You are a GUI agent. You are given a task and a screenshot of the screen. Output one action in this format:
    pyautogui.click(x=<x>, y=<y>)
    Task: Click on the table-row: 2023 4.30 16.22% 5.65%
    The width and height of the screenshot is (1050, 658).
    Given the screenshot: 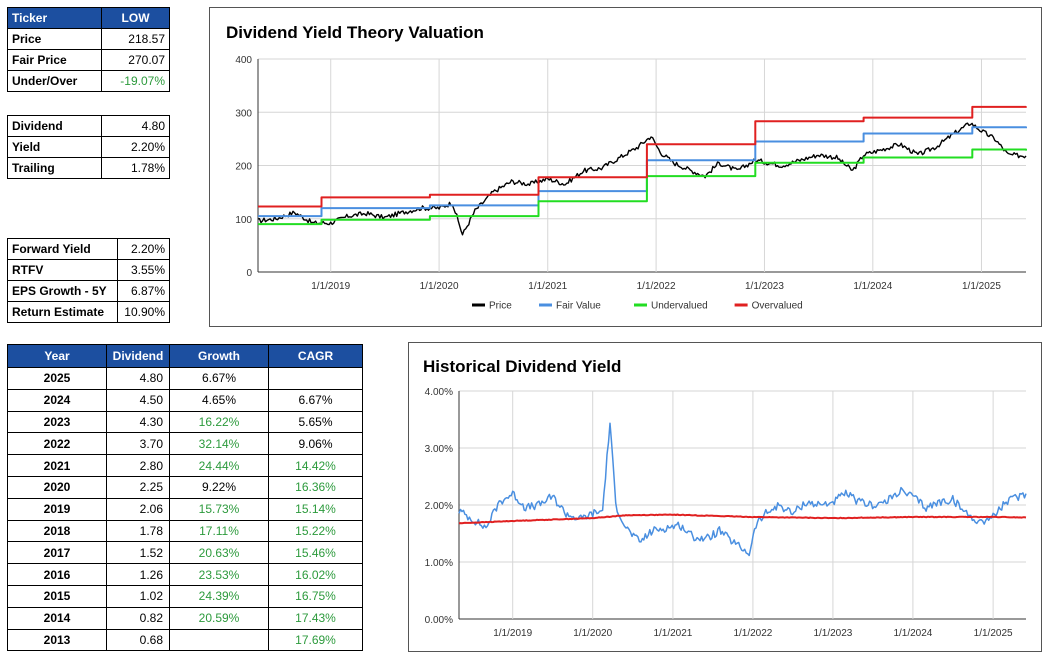 What is the action you would take?
    pyautogui.click(x=185, y=422)
    